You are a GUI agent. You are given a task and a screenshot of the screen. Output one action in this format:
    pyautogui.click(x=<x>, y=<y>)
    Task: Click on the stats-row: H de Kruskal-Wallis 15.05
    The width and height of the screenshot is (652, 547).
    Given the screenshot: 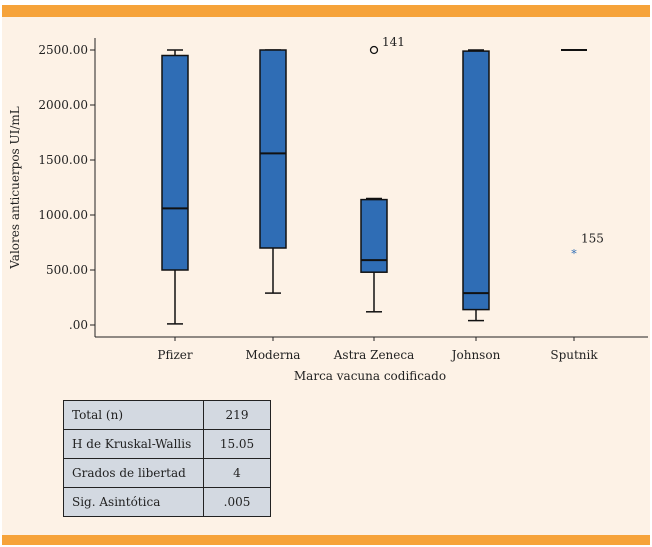 What is the action you would take?
    pyautogui.click(x=167, y=444)
    